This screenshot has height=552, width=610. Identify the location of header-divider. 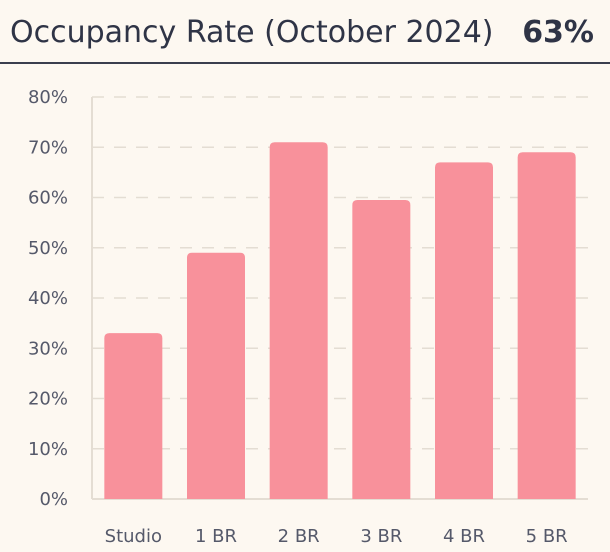
(305, 63).